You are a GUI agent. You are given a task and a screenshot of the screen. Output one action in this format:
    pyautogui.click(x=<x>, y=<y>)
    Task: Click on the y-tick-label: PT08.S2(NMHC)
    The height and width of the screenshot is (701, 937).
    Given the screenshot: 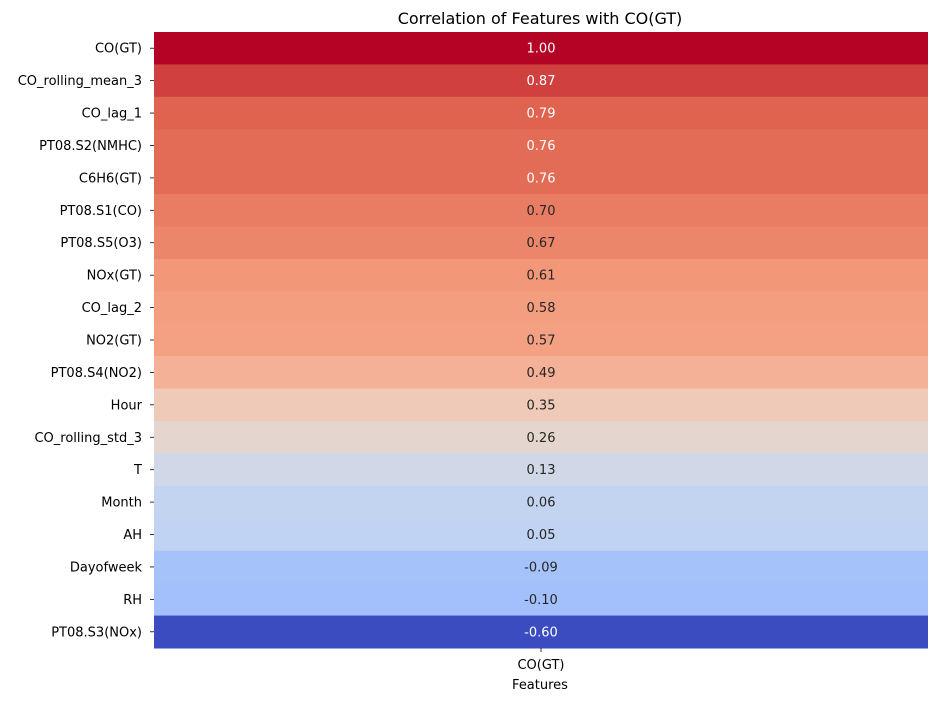 What is the action you would take?
    pyautogui.click(x=90, y=146)
    